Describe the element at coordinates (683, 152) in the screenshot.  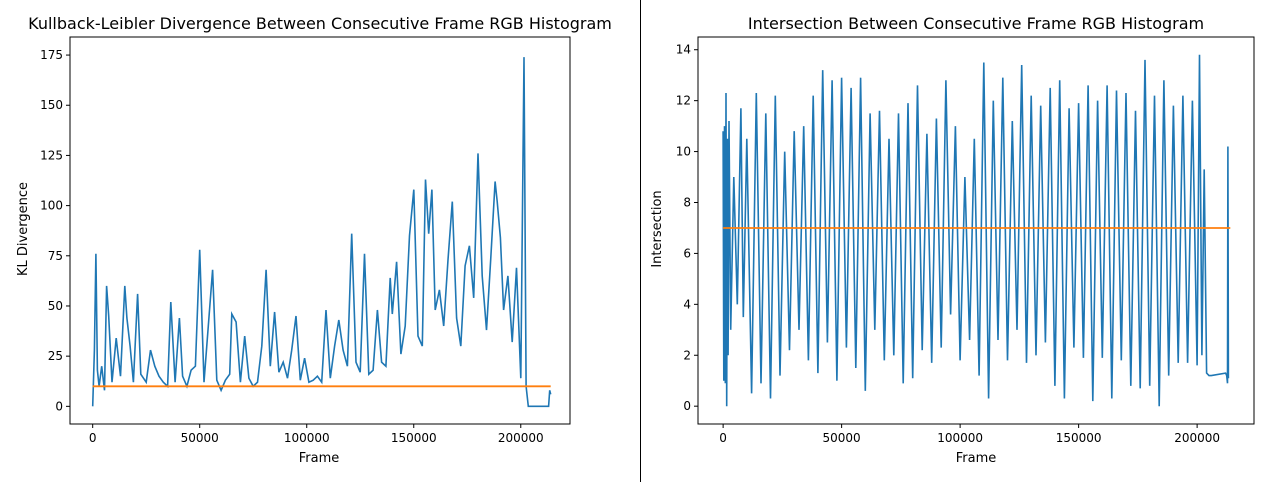
I see `y-tick-label: 10` at that location.